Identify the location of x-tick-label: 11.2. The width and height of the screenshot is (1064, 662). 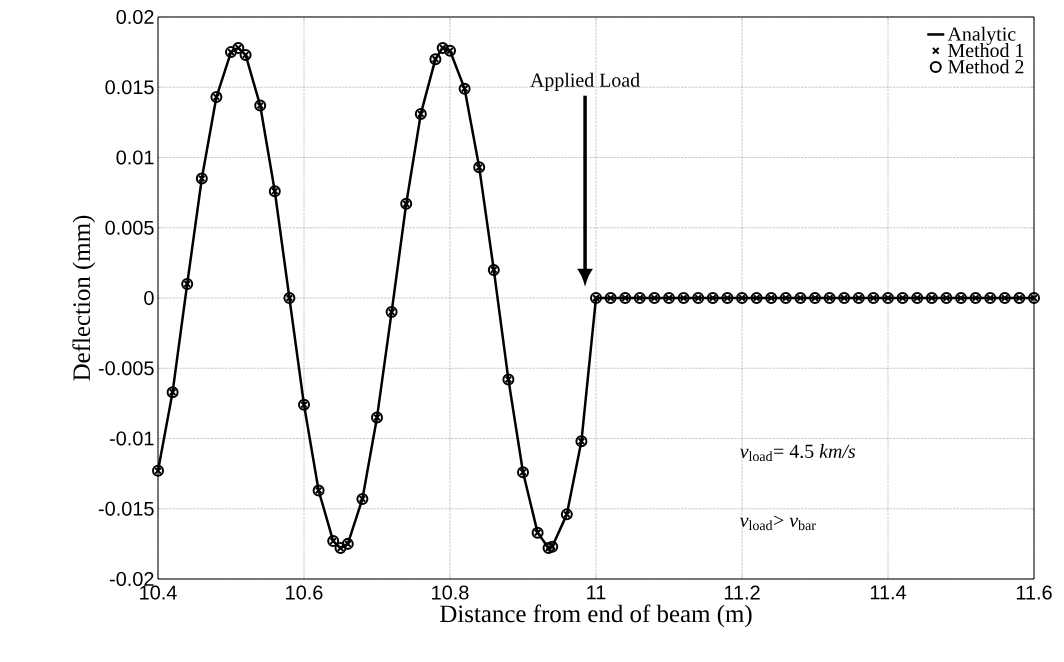
(742, 592).